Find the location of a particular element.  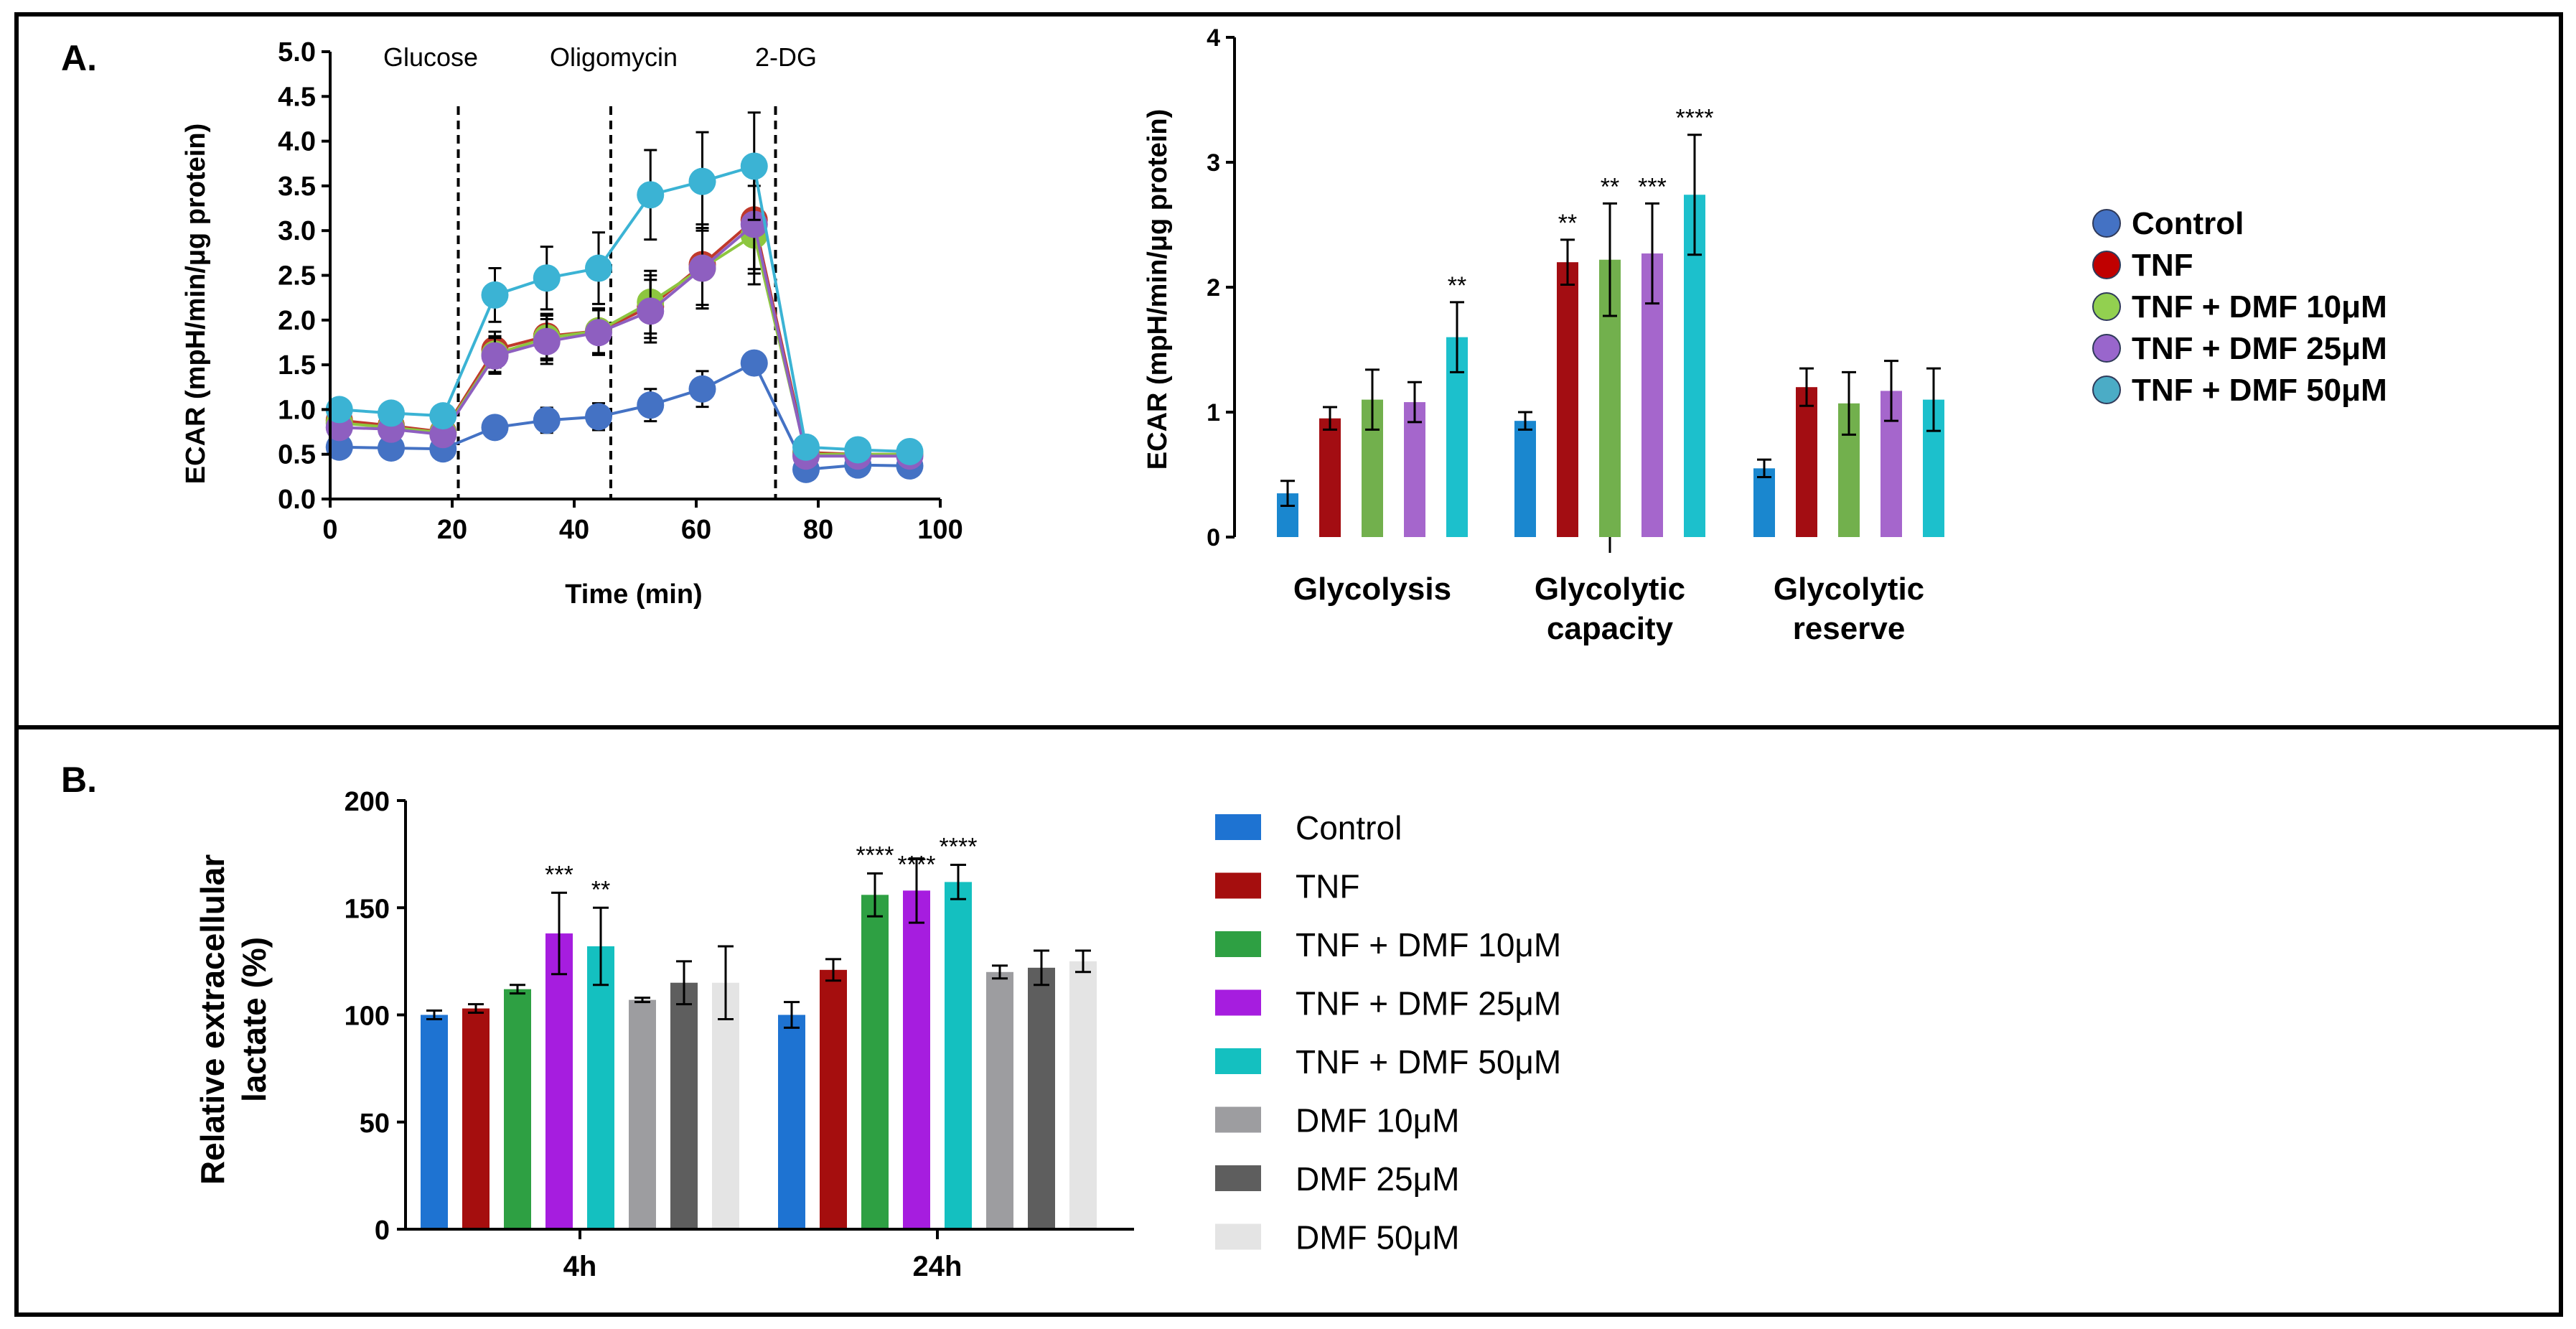

legend-label: TNF is located at coordinates (2163, 265).